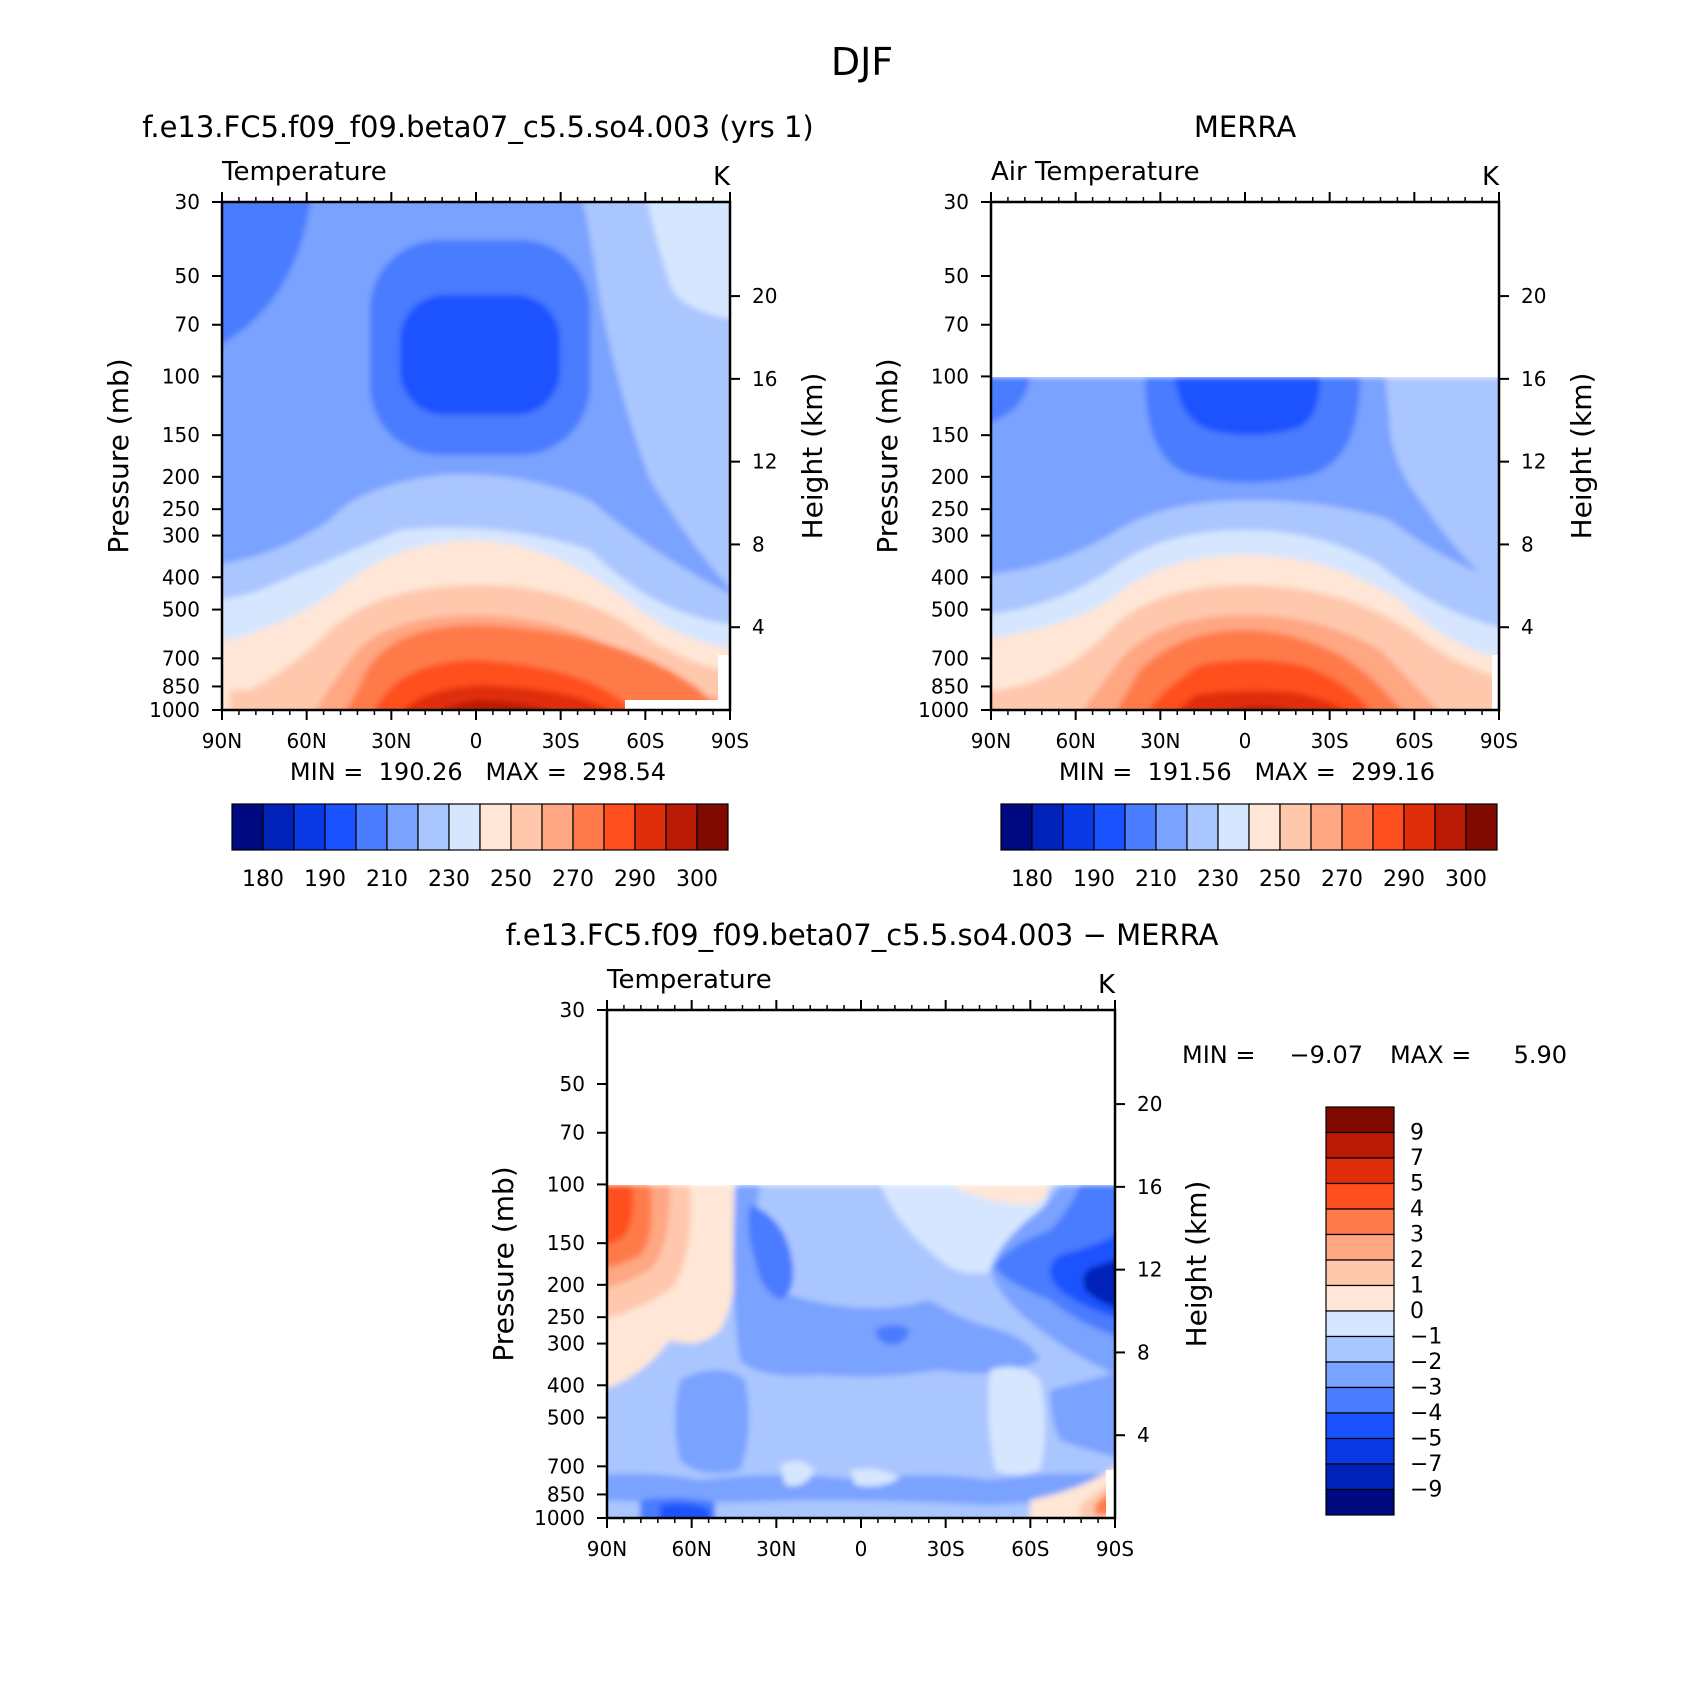 This screenshot has width=1702, height=1702. Describe the element at coordinates (1160, 741) in the screenshot. I see `panel-merra-lat-tick-label: 30N` at that location.